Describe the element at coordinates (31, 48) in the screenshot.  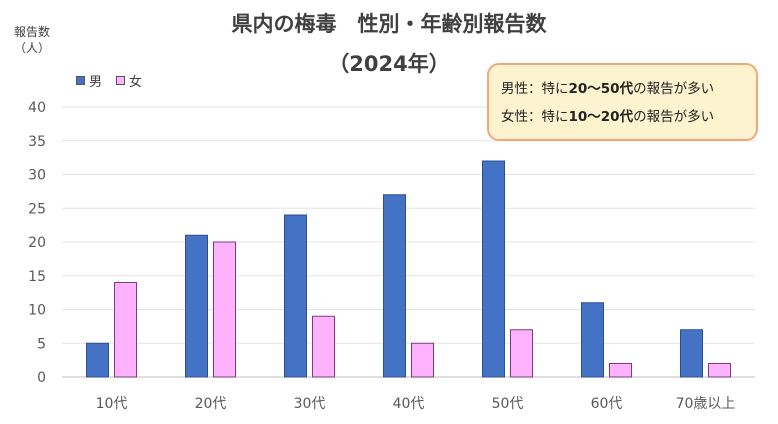
I see `y-axis-label-line2: （人）` at that location.